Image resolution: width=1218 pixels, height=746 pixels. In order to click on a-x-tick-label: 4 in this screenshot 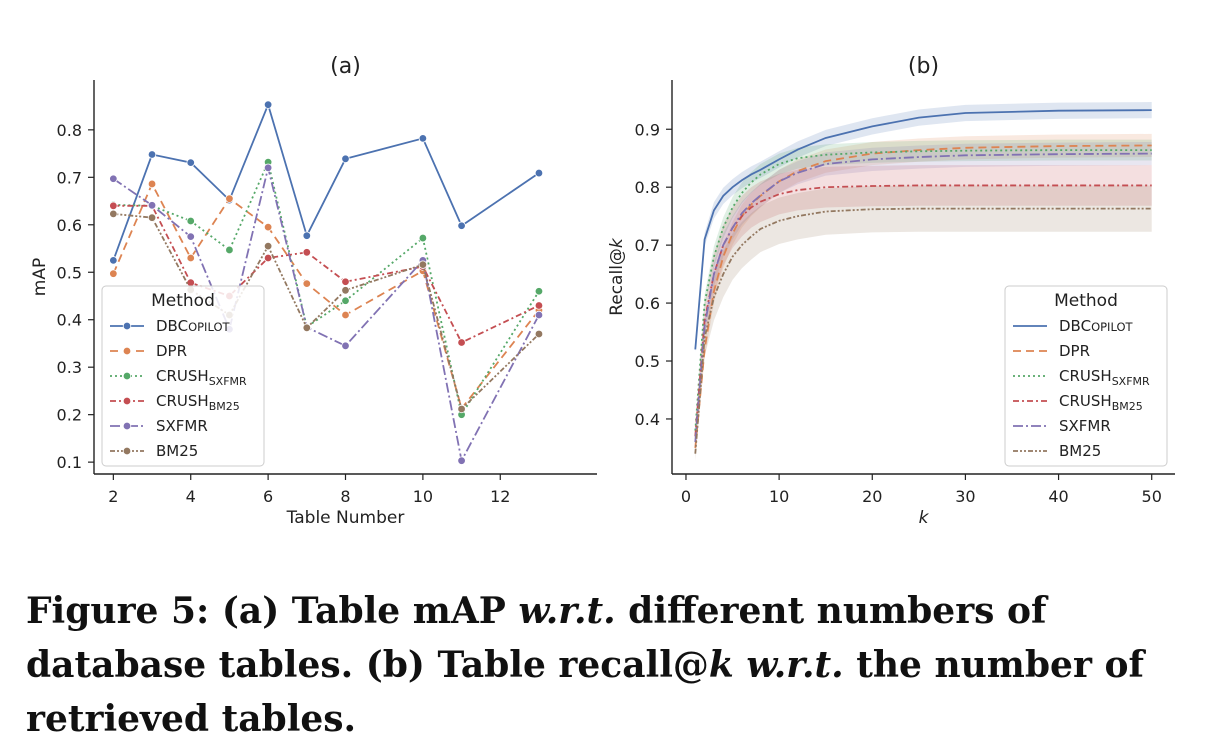, I will do `click(191, 496)`.